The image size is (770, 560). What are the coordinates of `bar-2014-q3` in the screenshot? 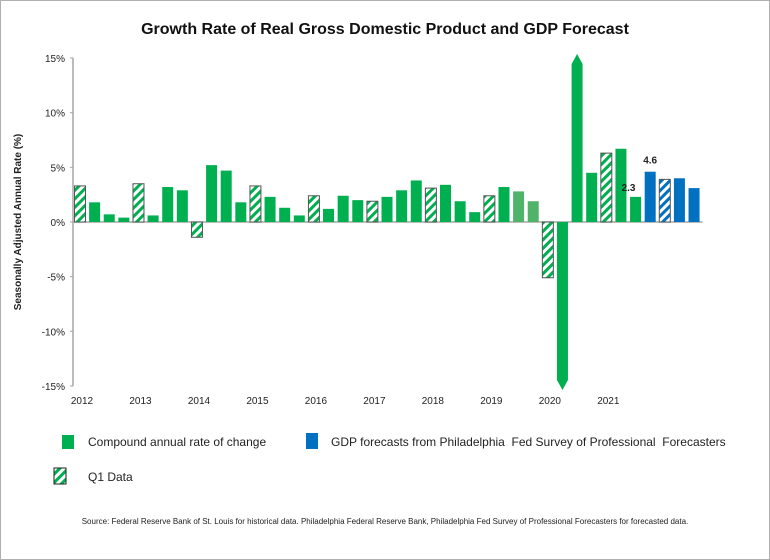 It's located at (226, 196).